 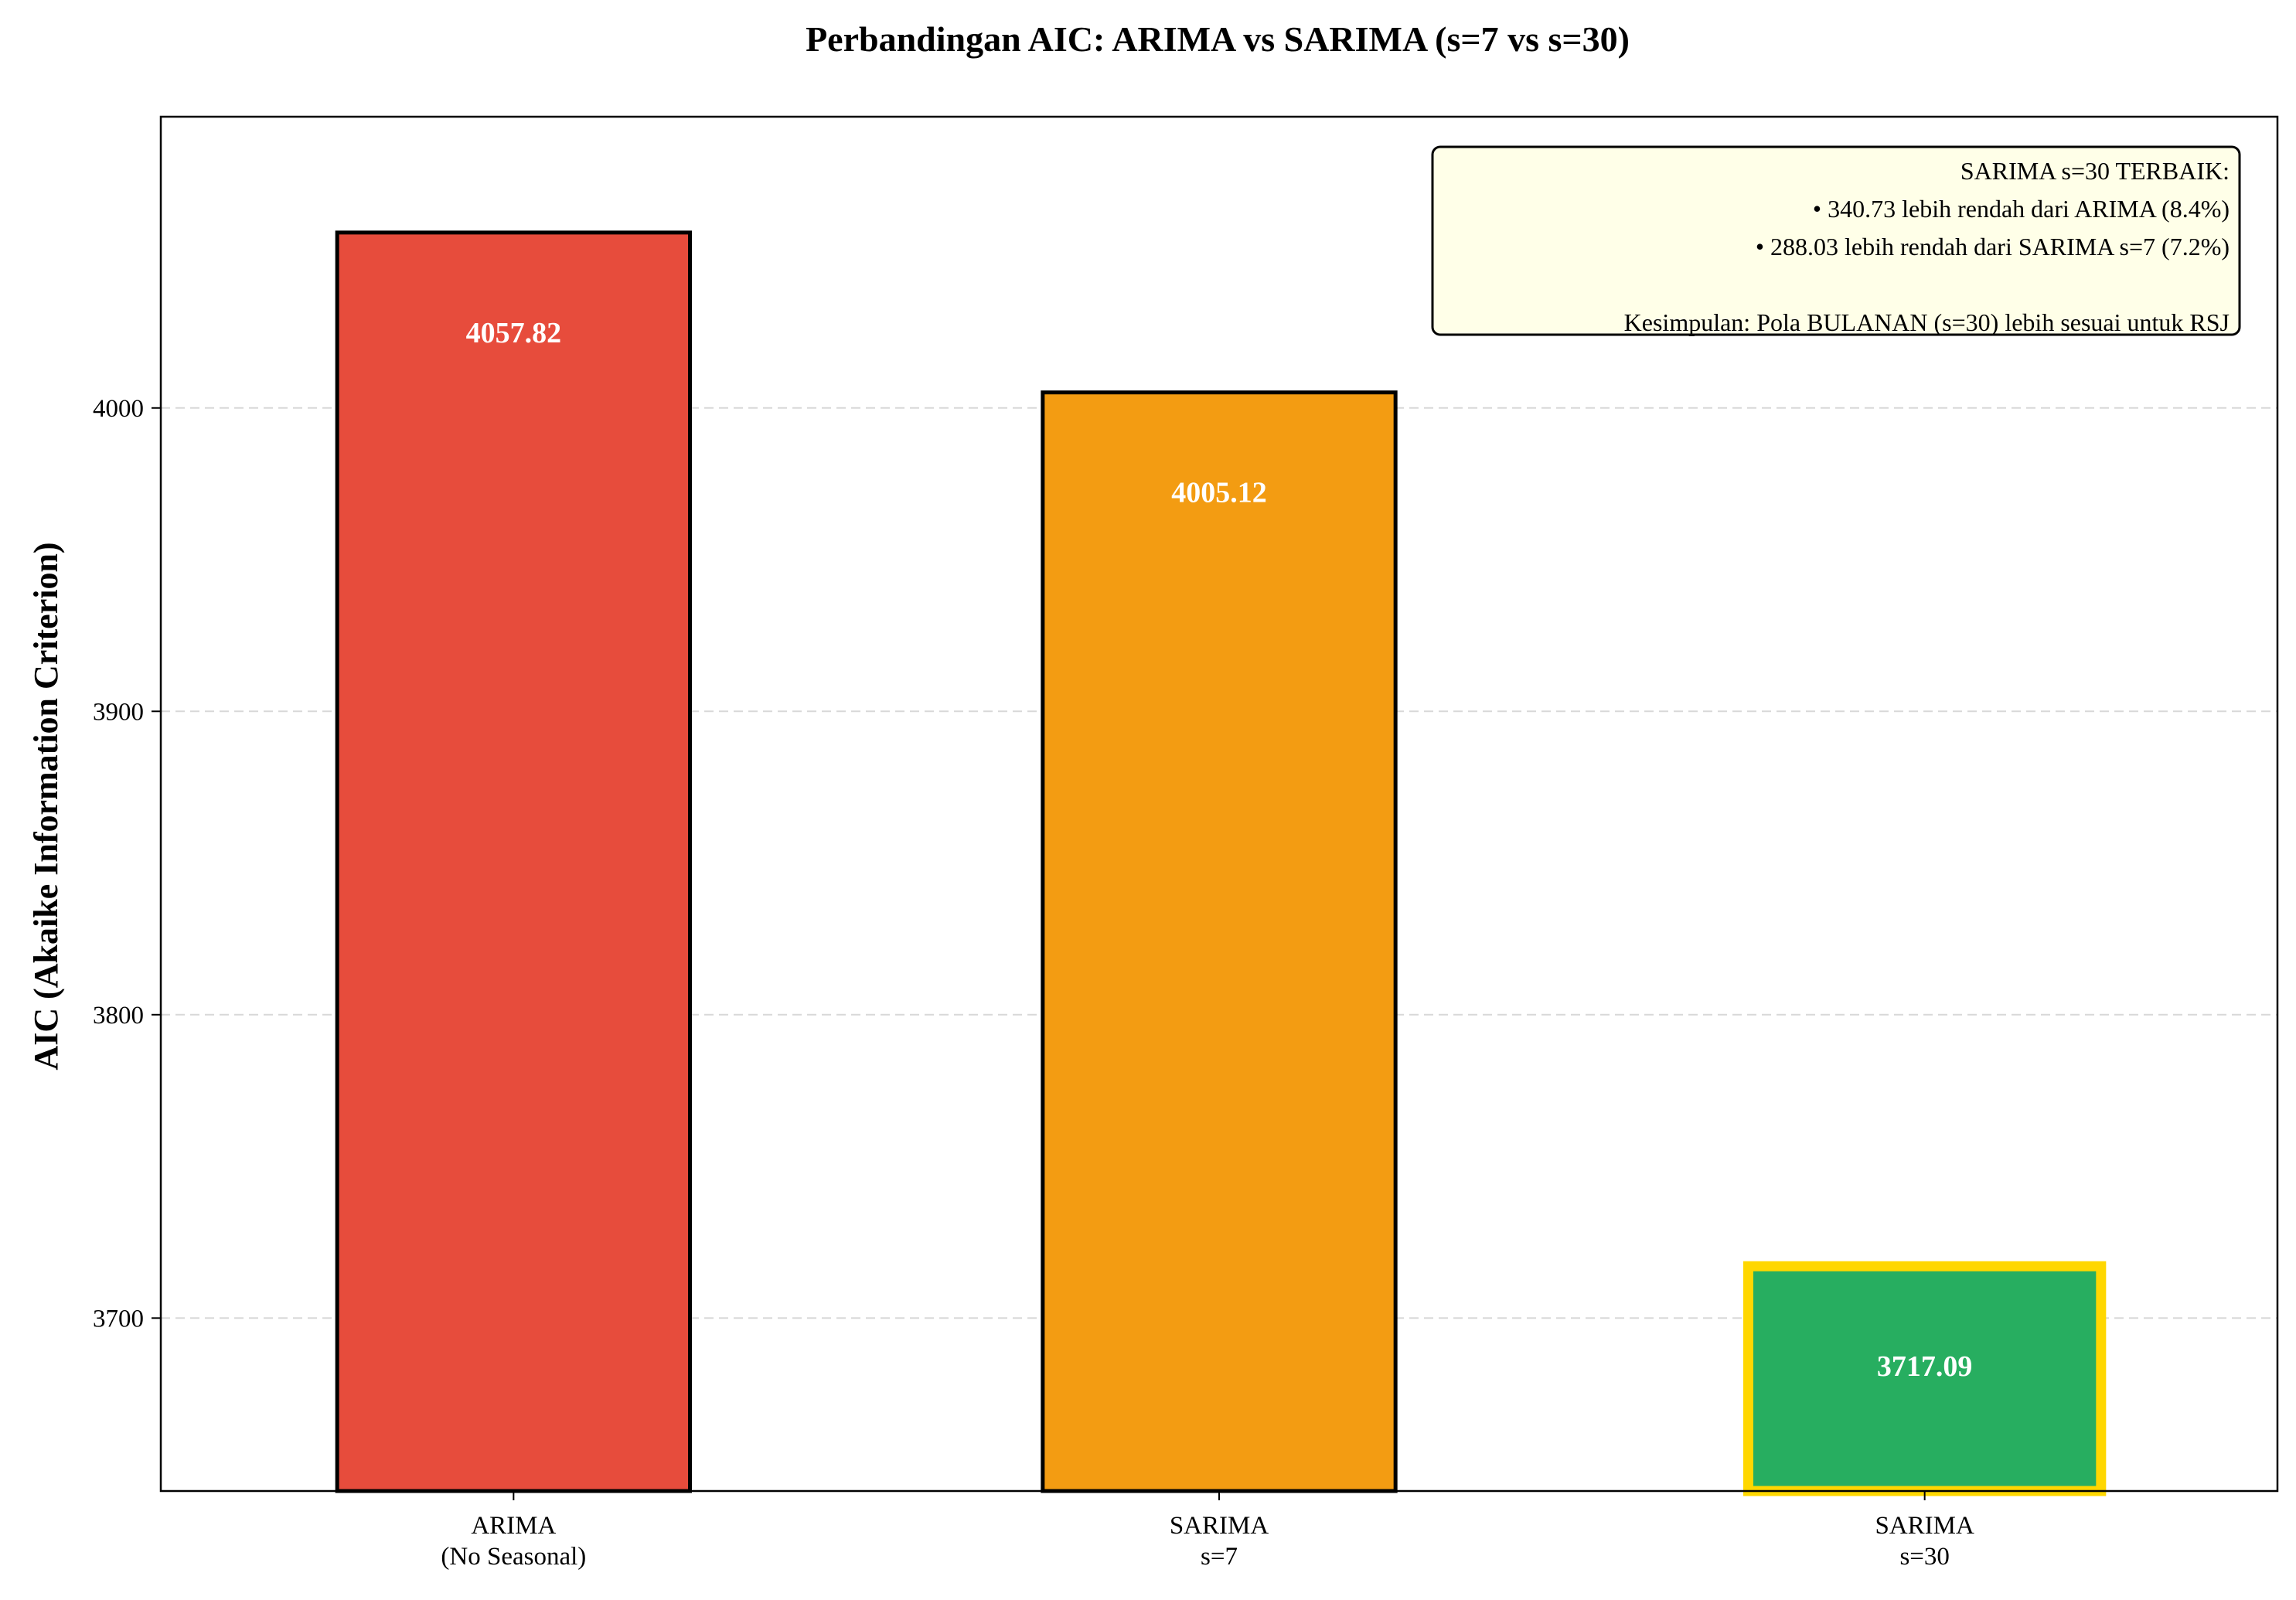 I want to click on bar-value-label: 3717.09, so click(x=1925, y=1366).